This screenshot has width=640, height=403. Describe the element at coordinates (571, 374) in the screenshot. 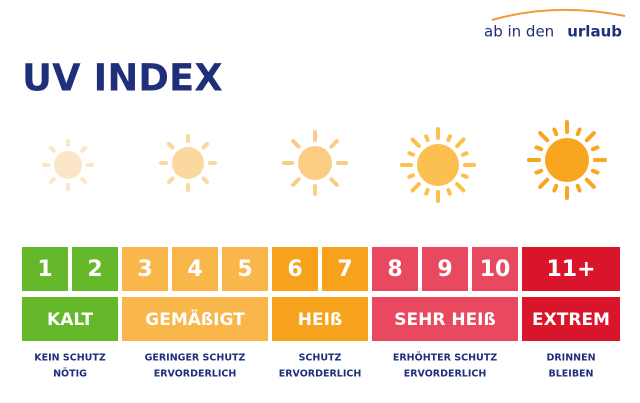

I see `level-description: BLEIBEN` at that location.